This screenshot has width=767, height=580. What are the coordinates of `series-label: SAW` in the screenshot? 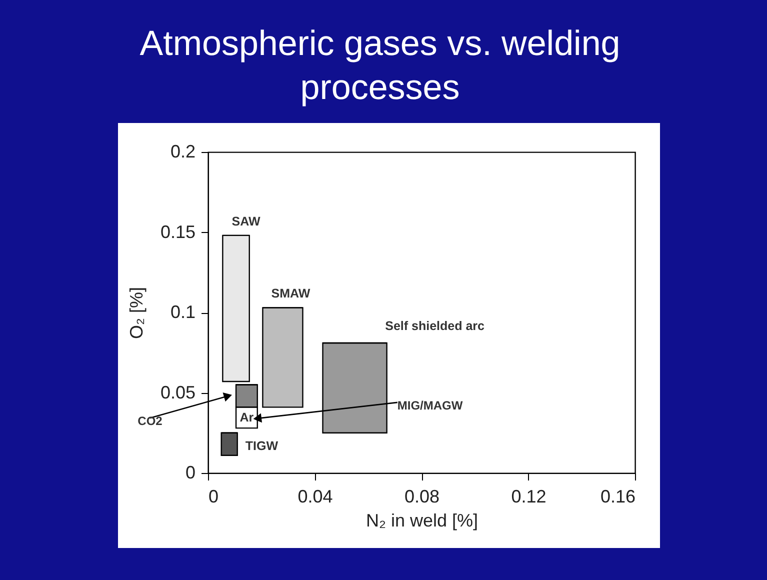 It's located at (246, 221).